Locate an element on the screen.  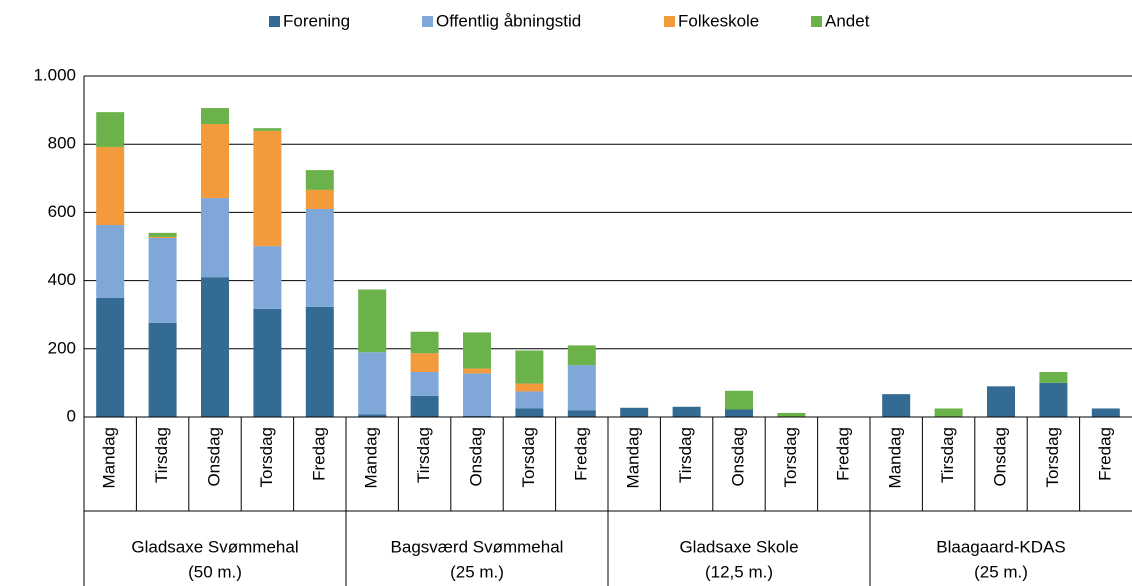
y-tick-label: 200 is located at coordinates (62, 347).